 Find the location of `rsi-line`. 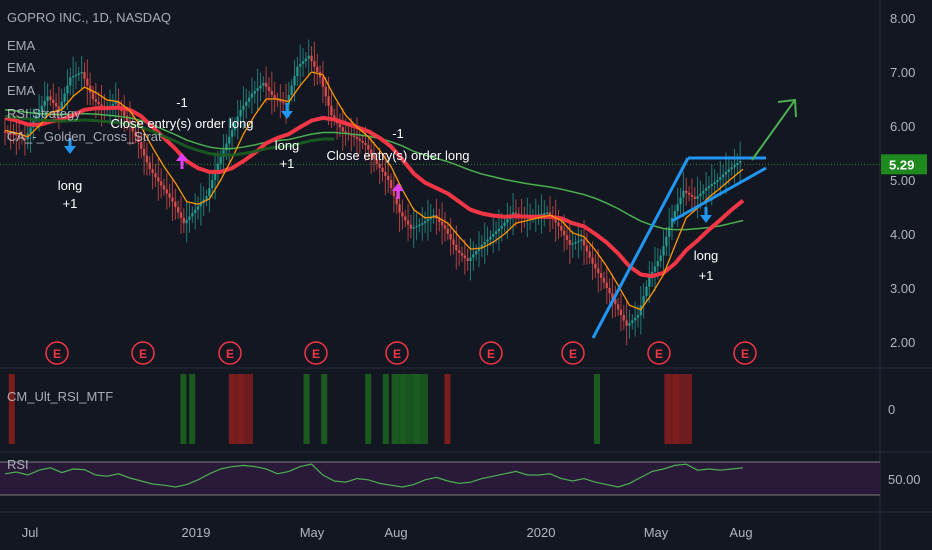

rsi-line is located at coordinates (374, 475).